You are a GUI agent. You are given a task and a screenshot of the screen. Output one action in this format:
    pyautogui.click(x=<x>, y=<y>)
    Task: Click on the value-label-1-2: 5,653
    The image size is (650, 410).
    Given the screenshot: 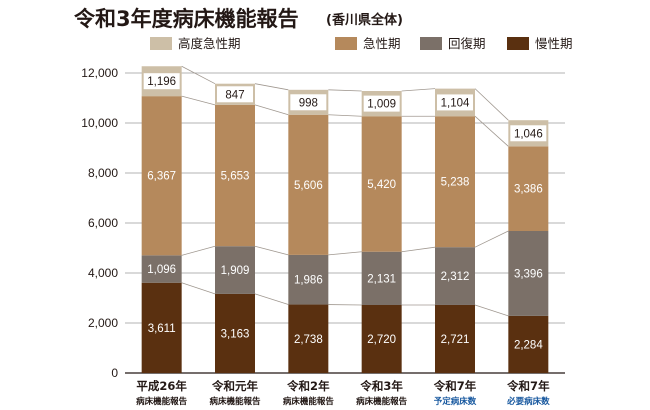 What is the action you would take?
    pyautogui.click(x=235, y=177)
    